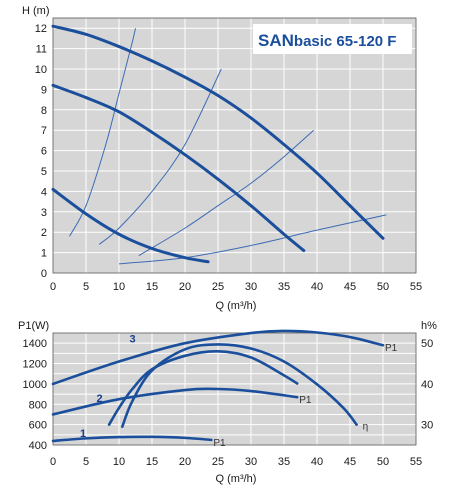 The height and width of the screenshot is (498, 450). I want to click on power-x-tick-label: 10, so click(119, 462).